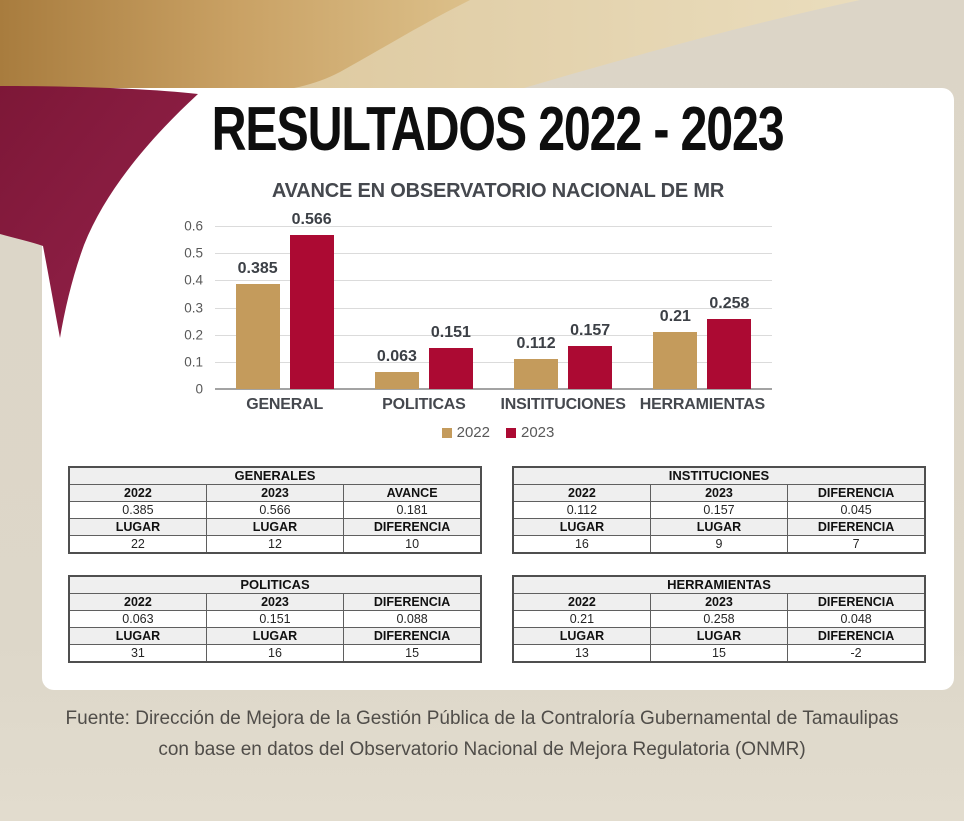 This screenshot has height=821, width=964. Describe the element at coordinates (137, 619) in the screenshot. I see `table-cell: 0.063` at that location.